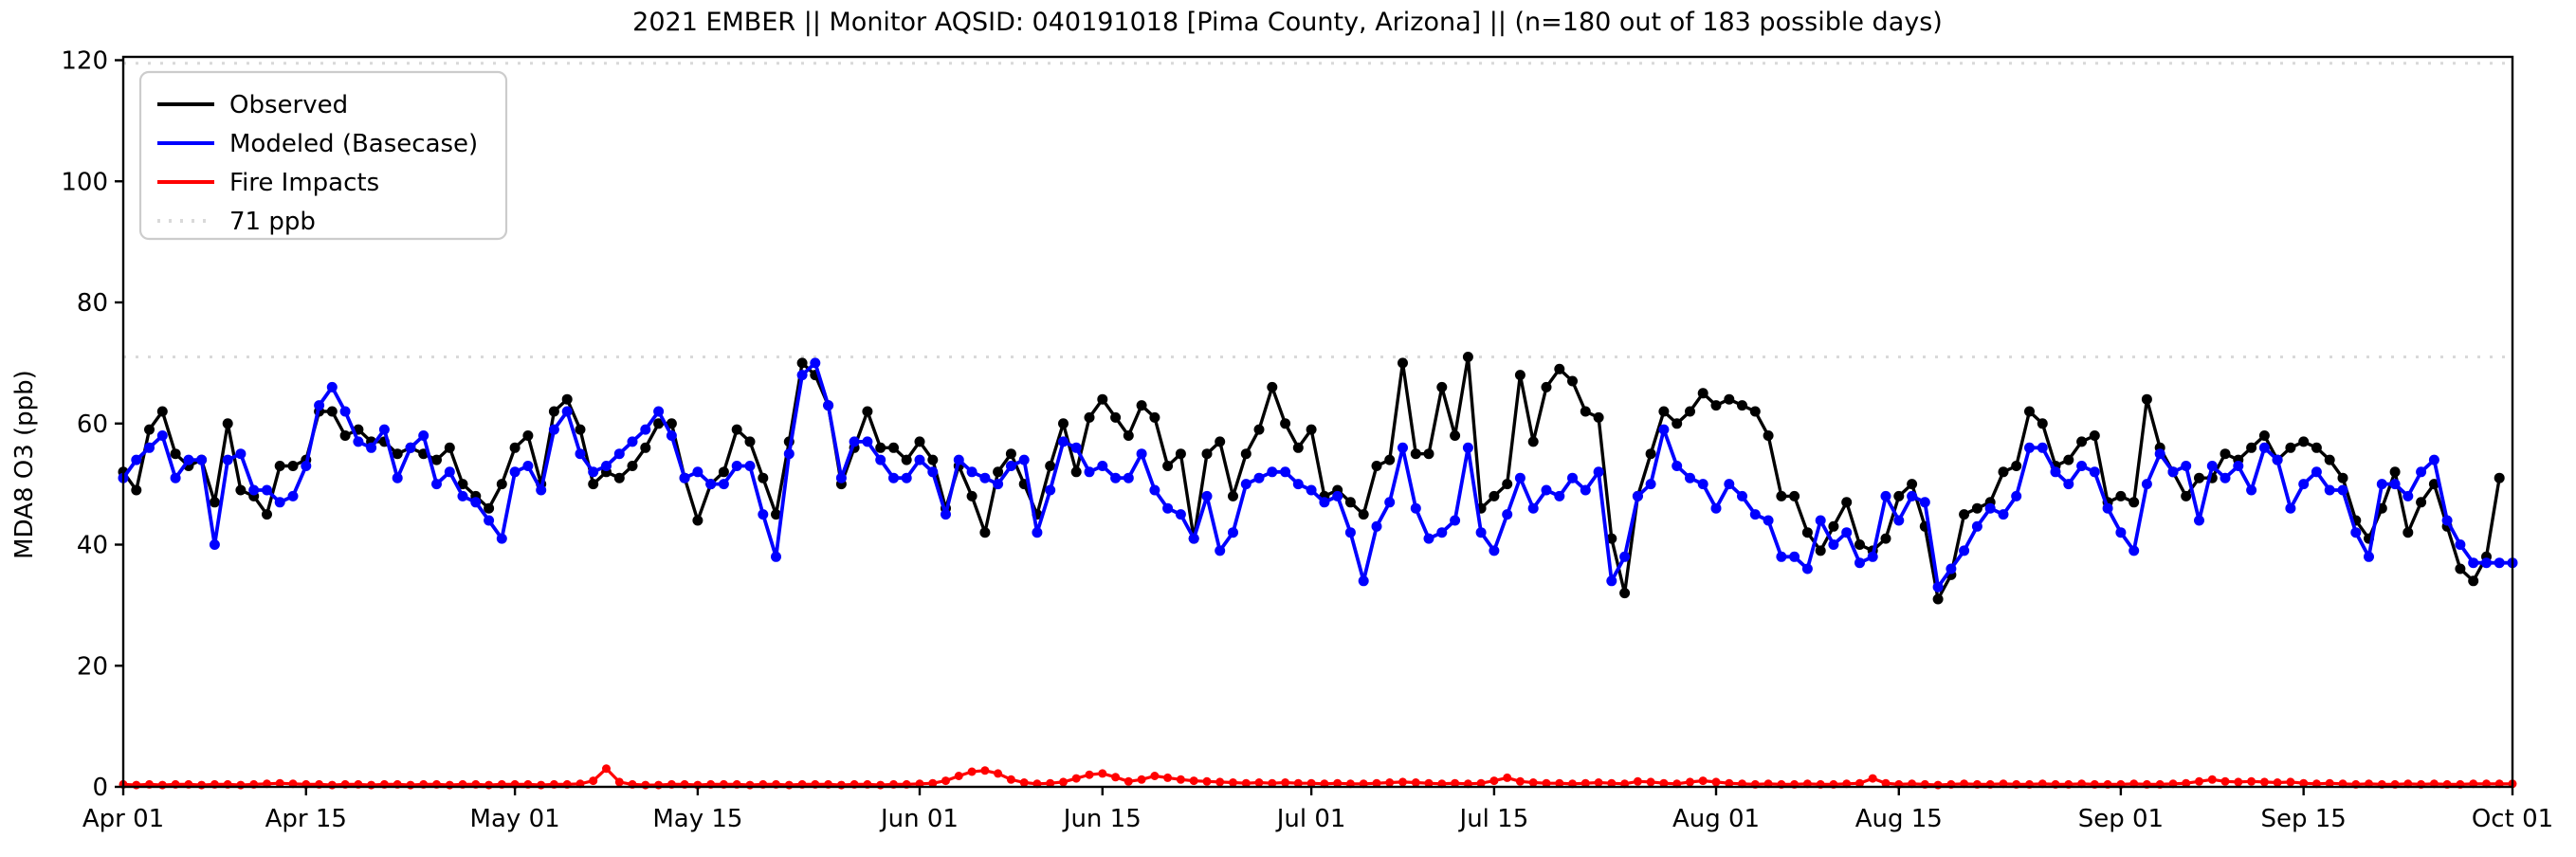 The height and width of the screenshot is (857, 2576). What do you see at coordinates (288, 105) in the screenshot?
I see `legend-label: Observed` at bounding box center [288, 105].